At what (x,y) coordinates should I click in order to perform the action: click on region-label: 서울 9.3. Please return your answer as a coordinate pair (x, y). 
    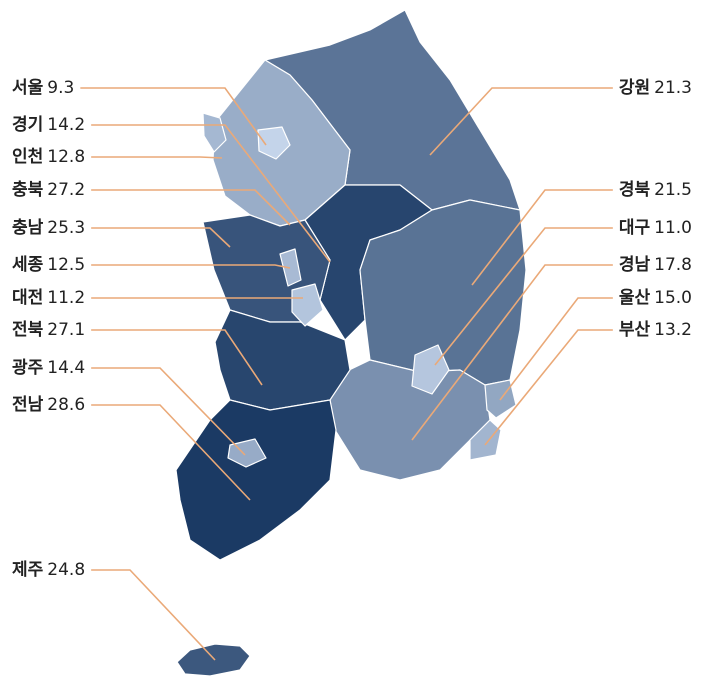
    Looking at the image, I should click on (43, 88).